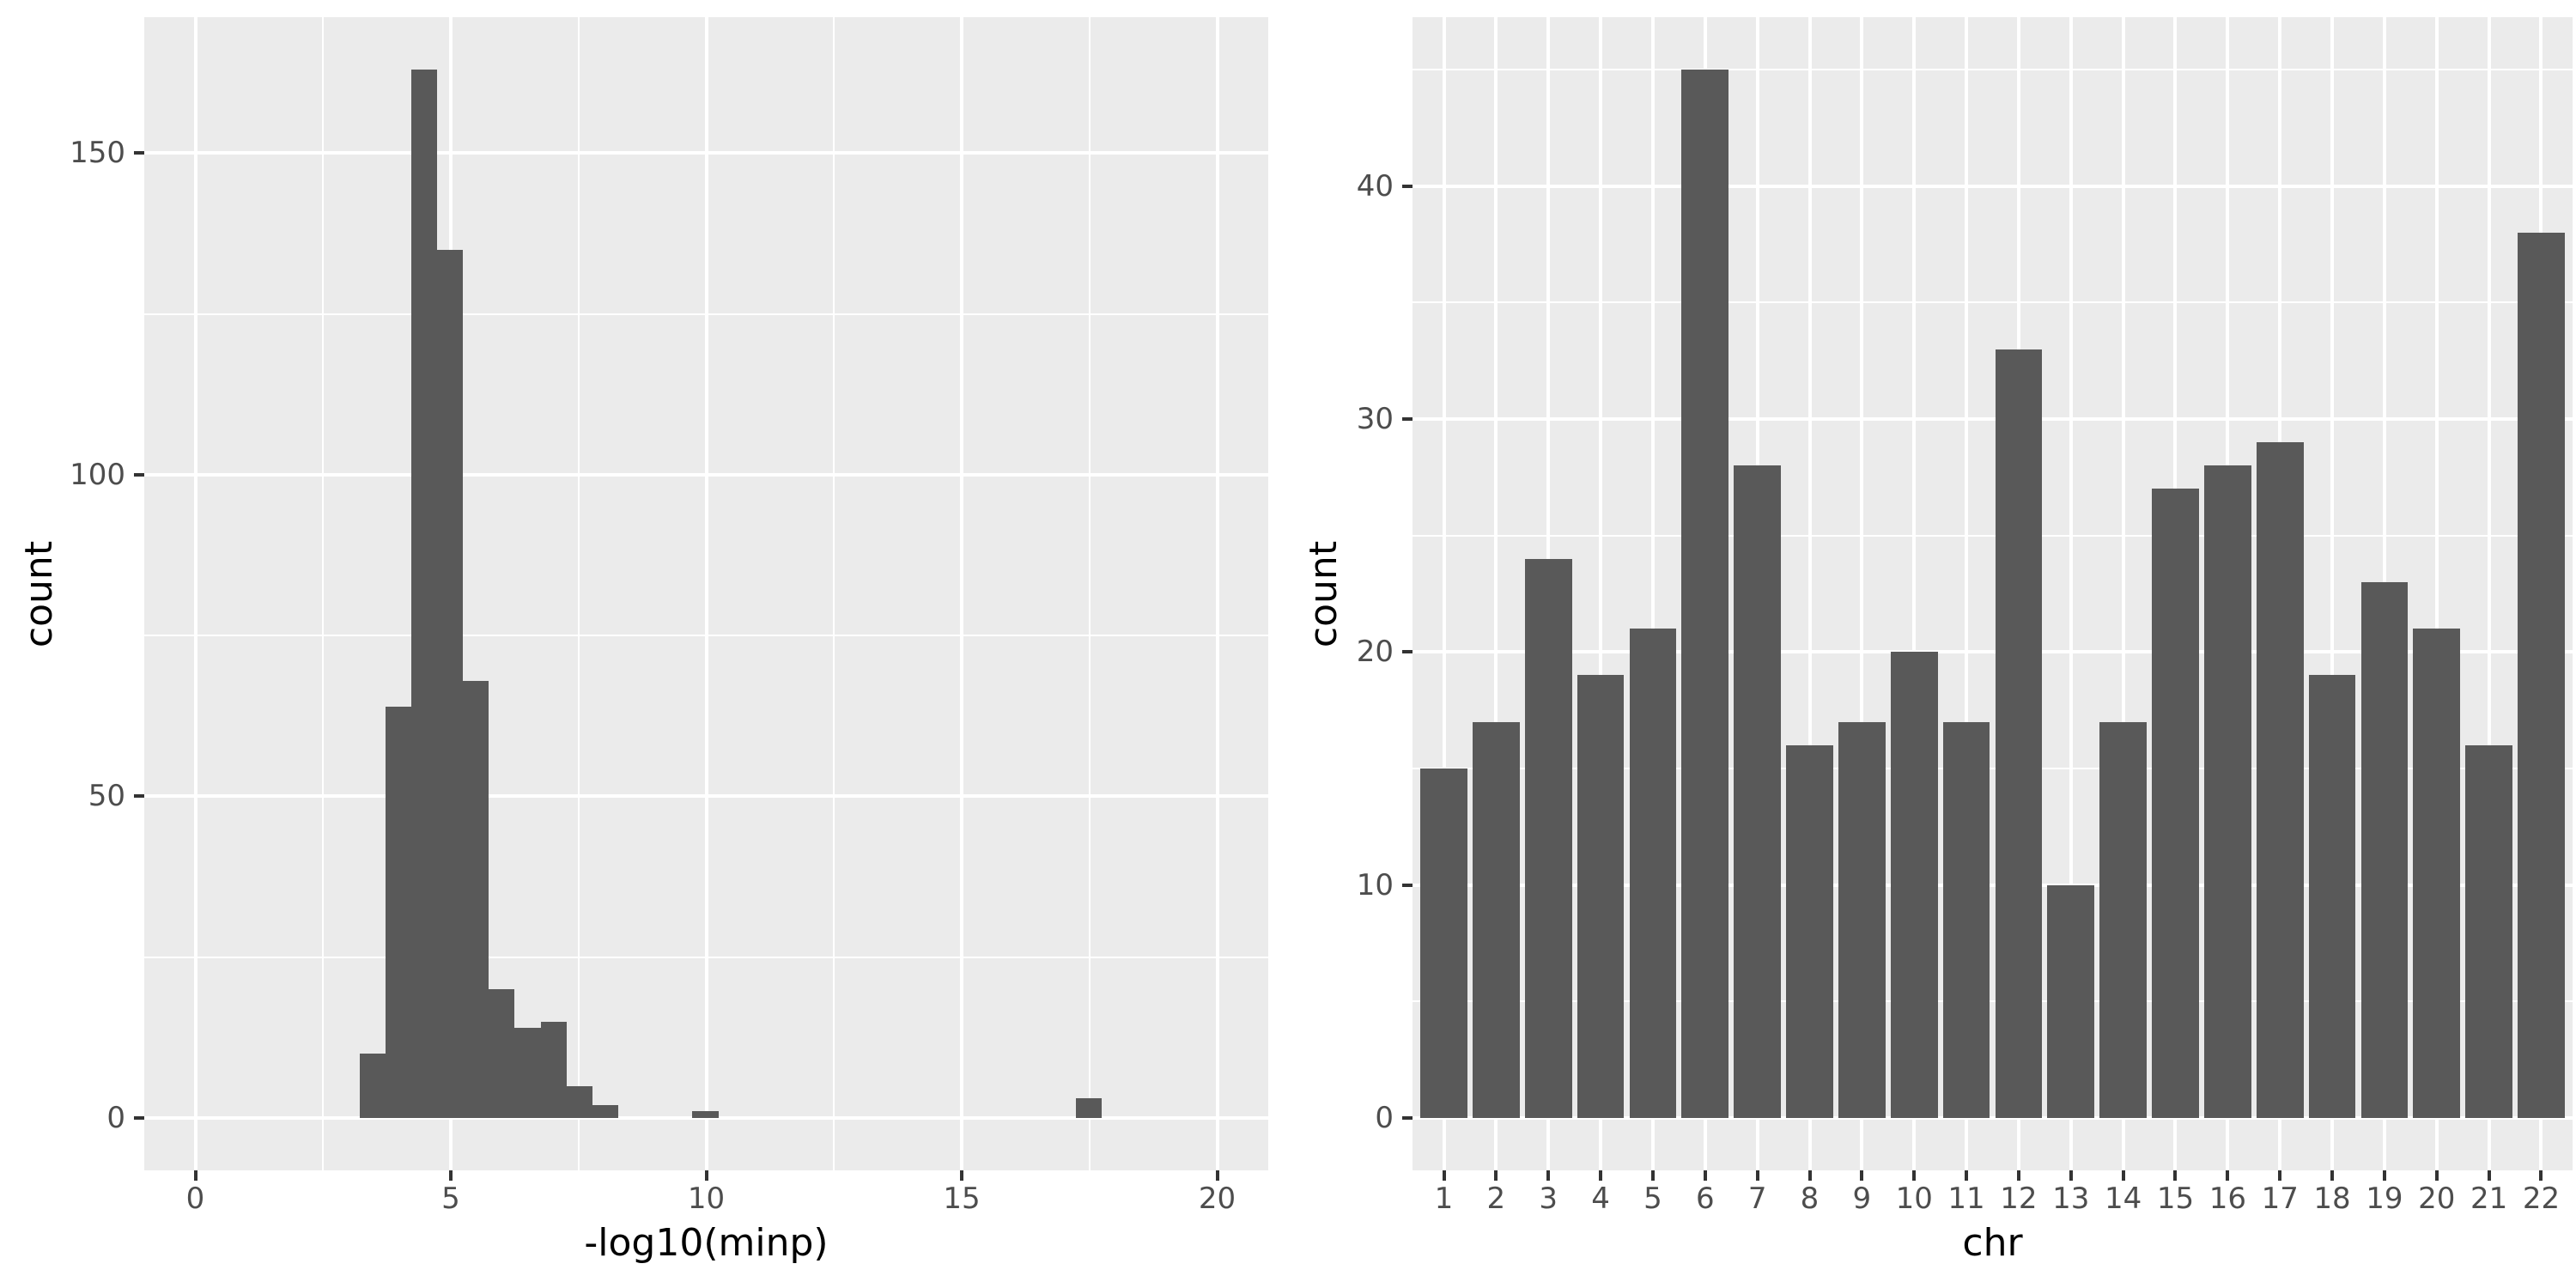 This screenshot has width=2576, height=1288. I want to click on right-x-tick-label: 4, so click(1601, 1199).